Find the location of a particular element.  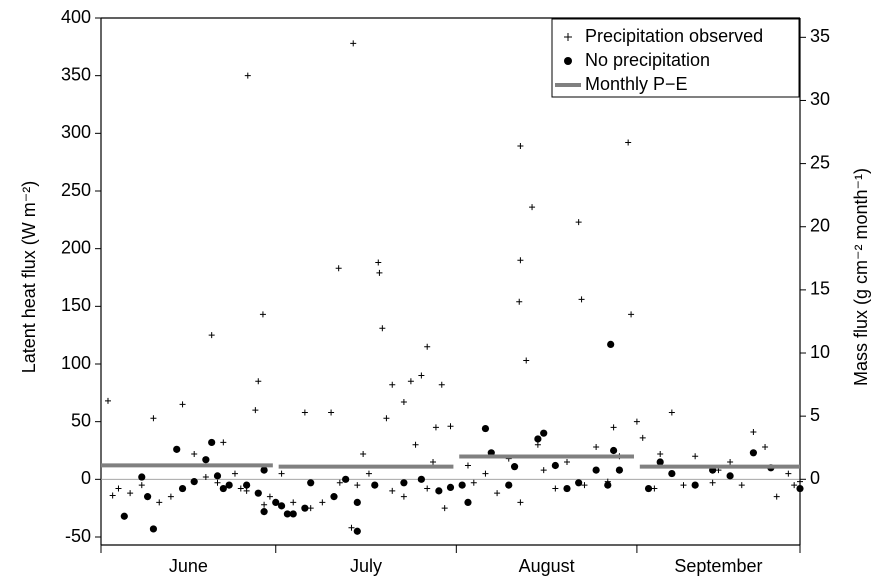

y-tick-label: 300 is located at coordinates (76, 132).